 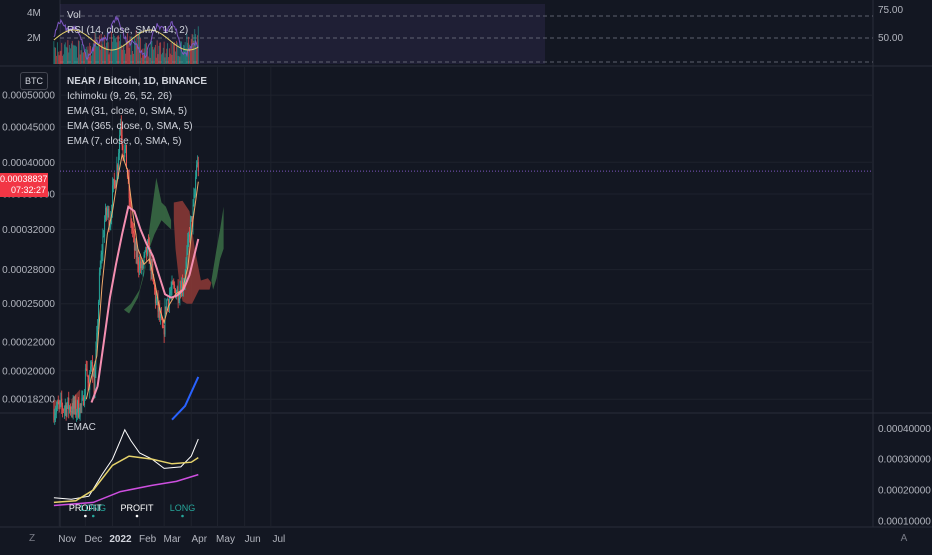 What do you see at coordinates (28, 343) in the screenshot?
I see `price-tick-label: 0.00022000` at bounding box center [28, 343].